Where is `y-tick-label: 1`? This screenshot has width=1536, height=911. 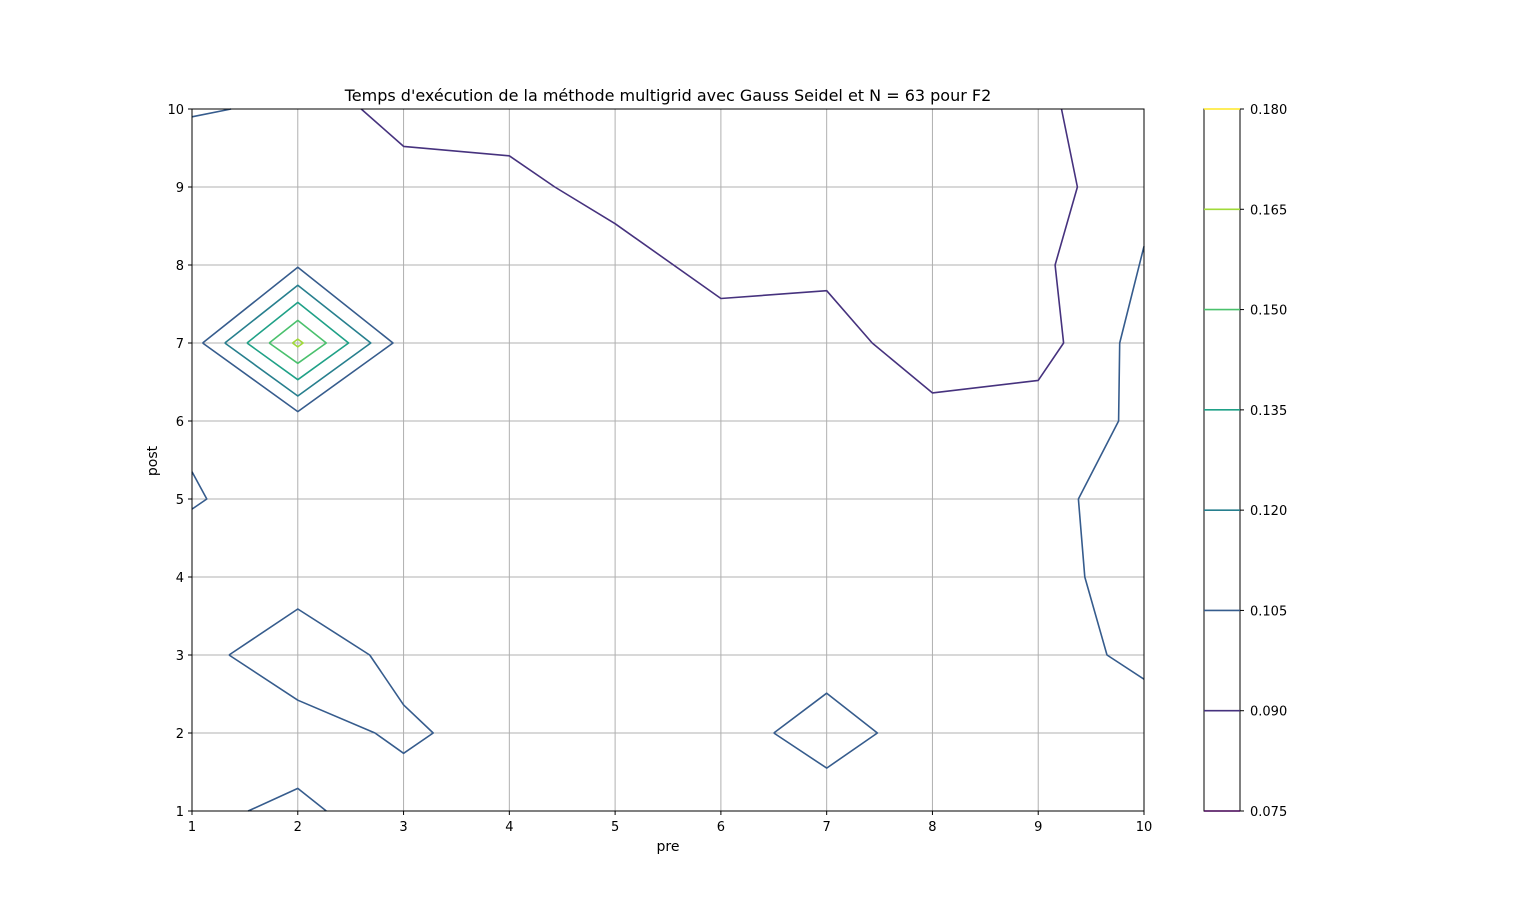 y-tick-label: 1 is located at coordinates (180, 812).